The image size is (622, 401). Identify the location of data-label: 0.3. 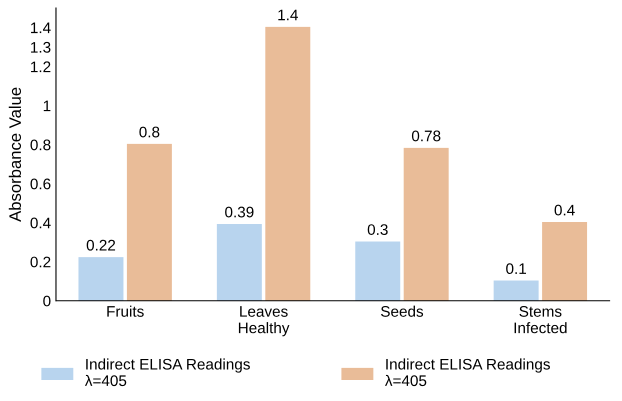
(378, 230).